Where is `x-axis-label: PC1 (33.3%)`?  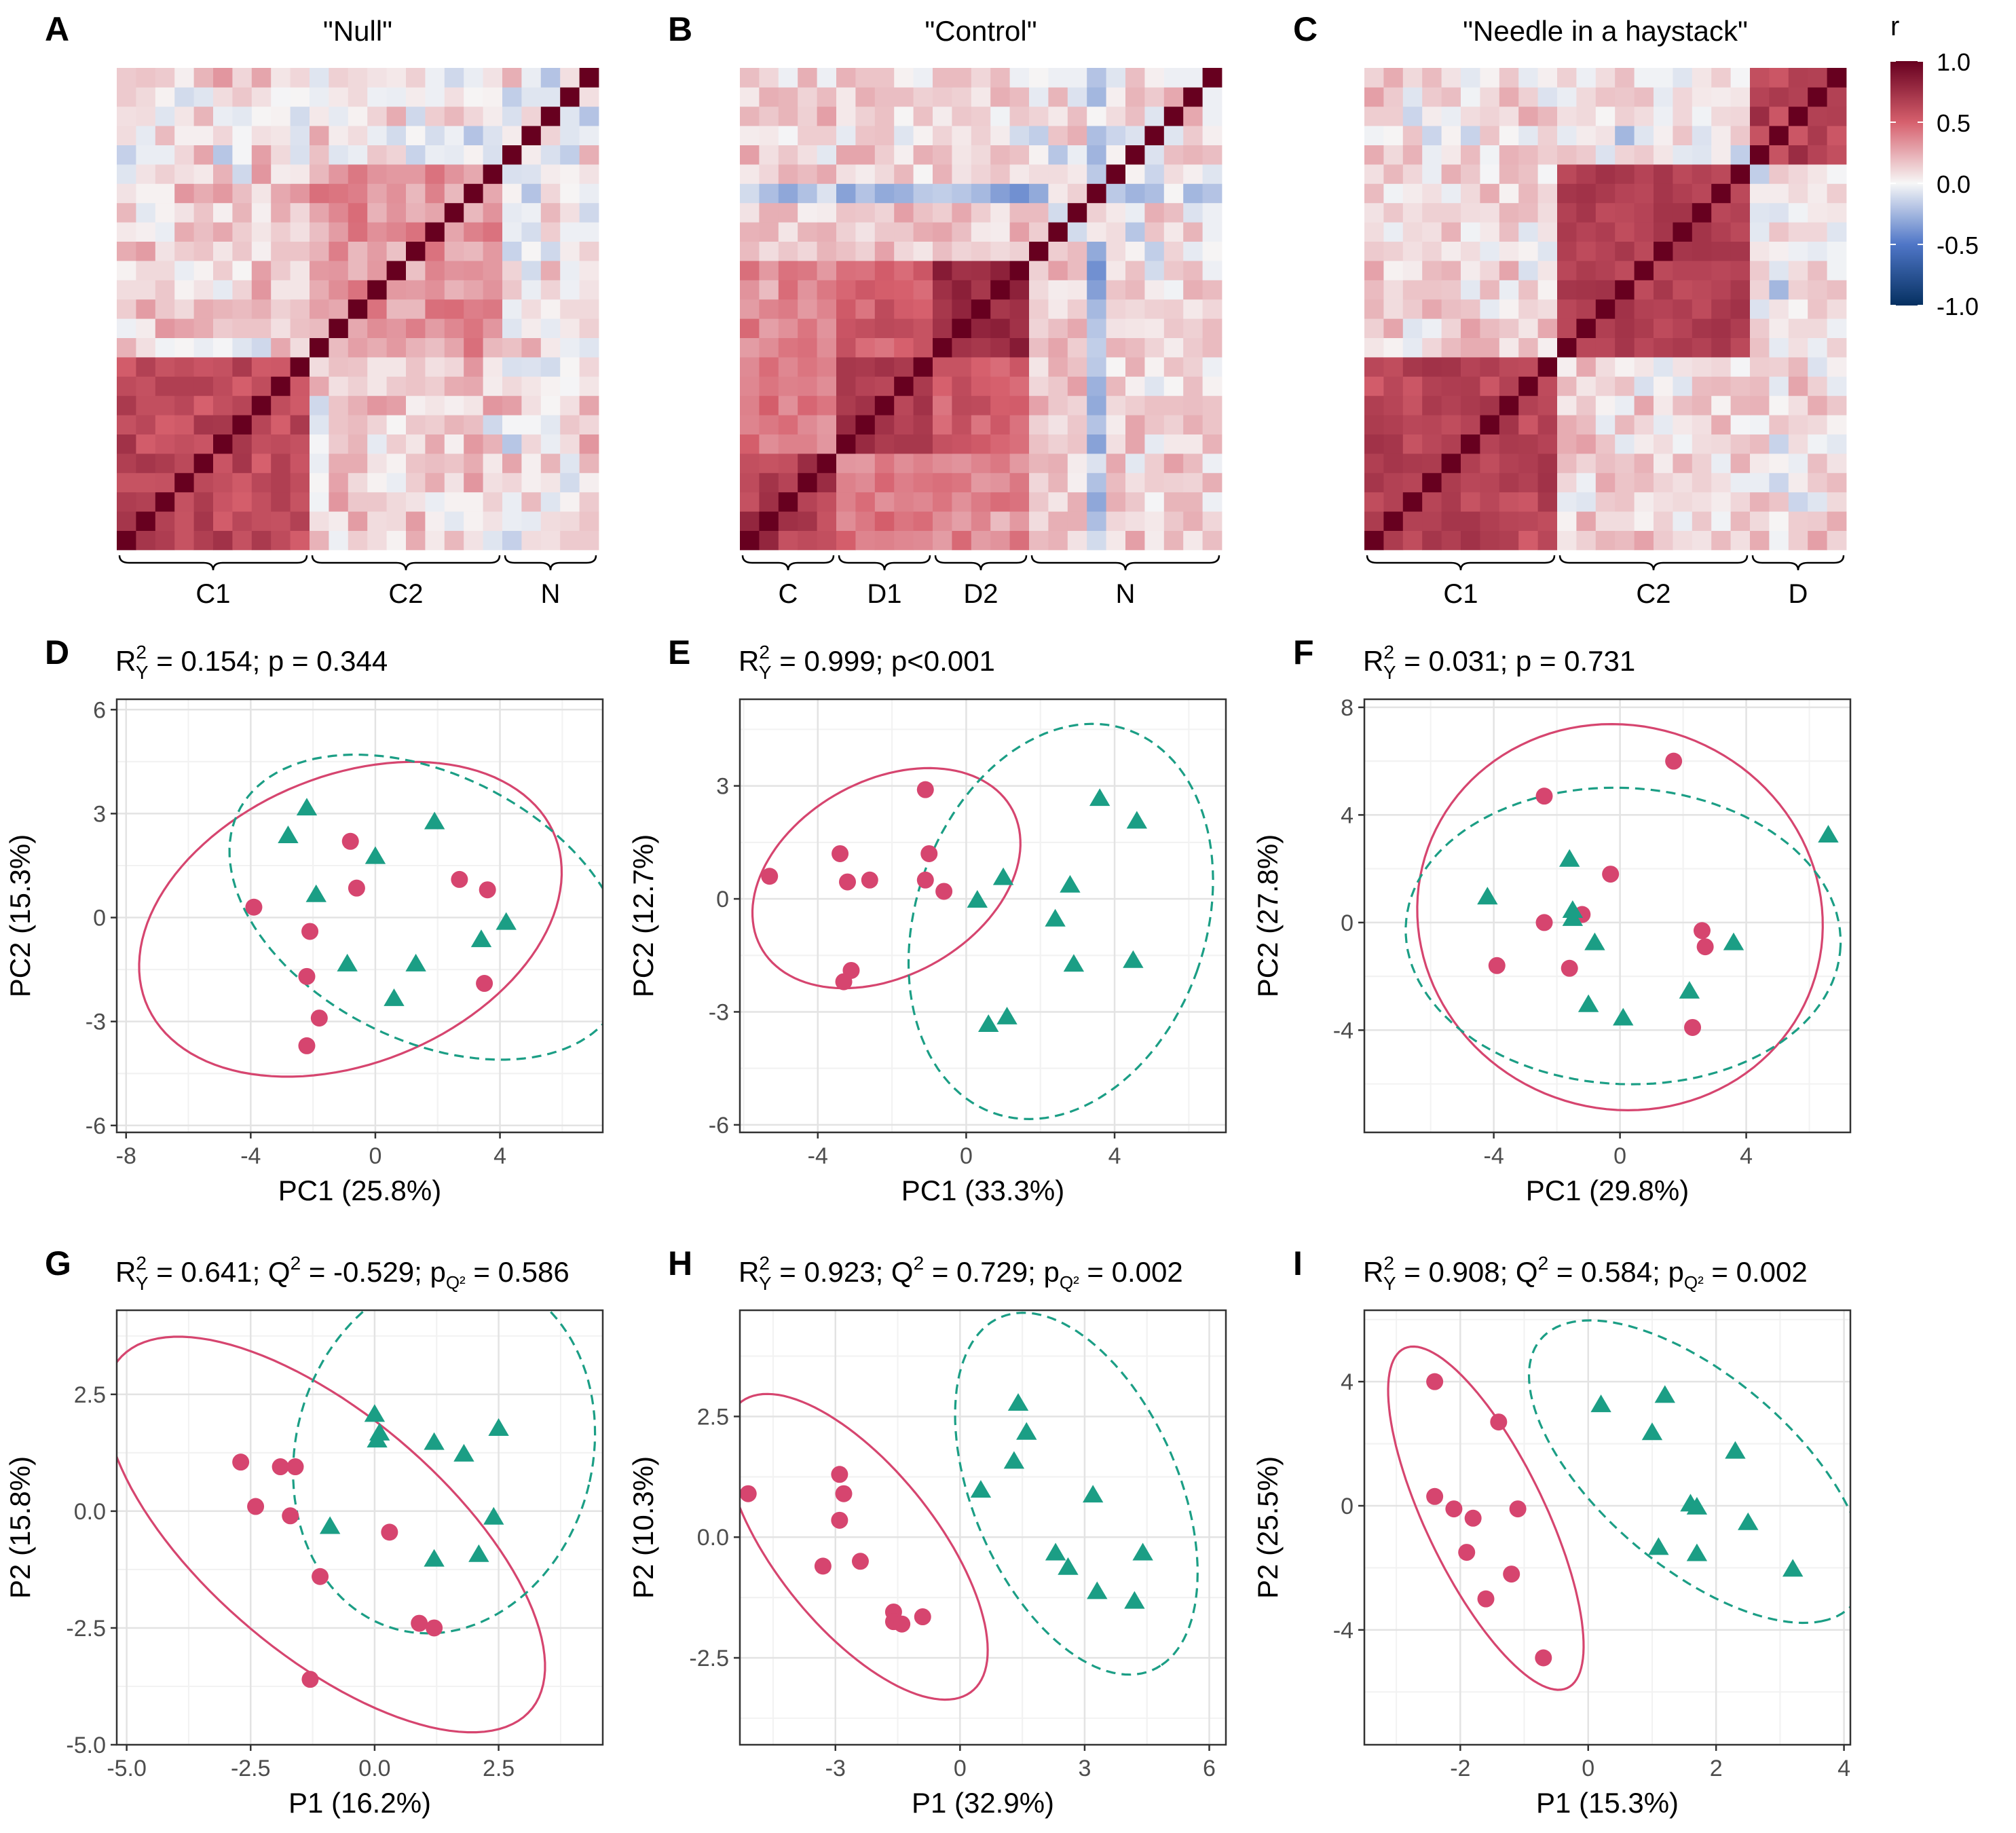
x-axis-label: PC1 (33.3%) is located at coordinates (983, 1190).